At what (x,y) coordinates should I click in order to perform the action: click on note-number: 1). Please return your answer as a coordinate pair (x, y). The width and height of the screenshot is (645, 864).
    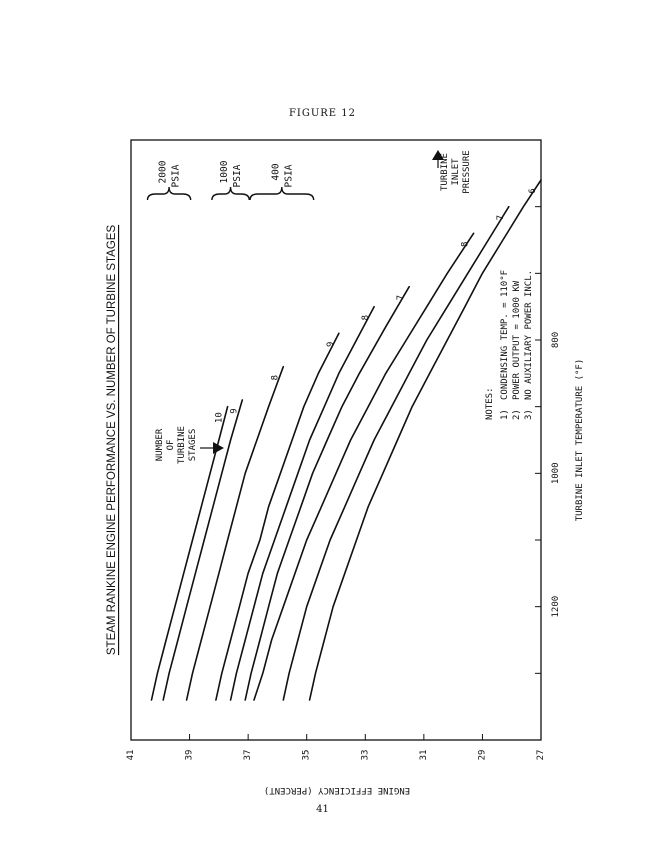
    Looking at the image, I should click on (505, 414).